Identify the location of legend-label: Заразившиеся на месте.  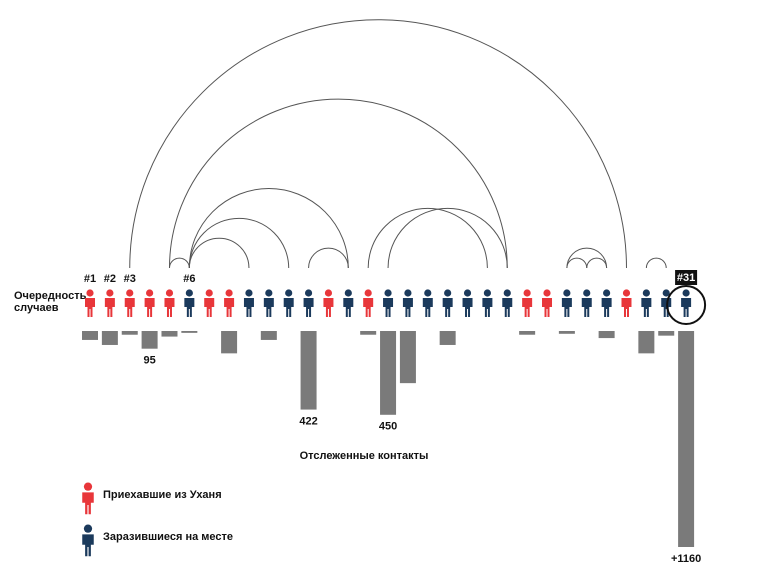
(168, 537).